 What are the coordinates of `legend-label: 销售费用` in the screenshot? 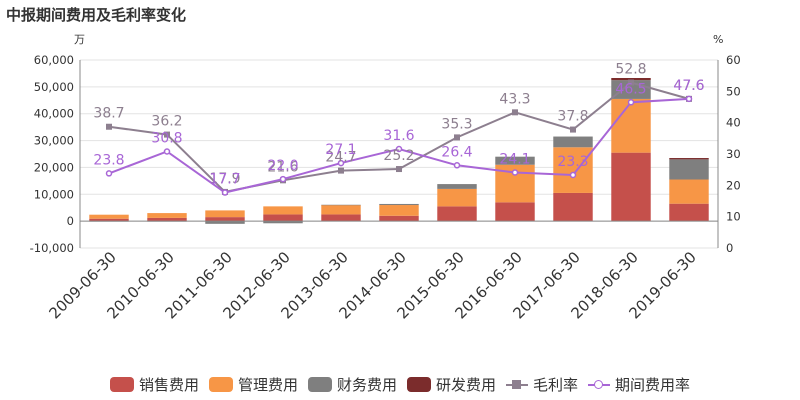 It's located at (168, 384).